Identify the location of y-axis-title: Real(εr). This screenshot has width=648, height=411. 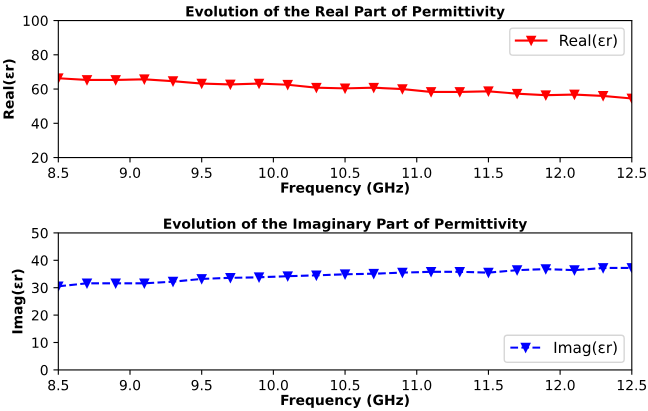
(9, 89).